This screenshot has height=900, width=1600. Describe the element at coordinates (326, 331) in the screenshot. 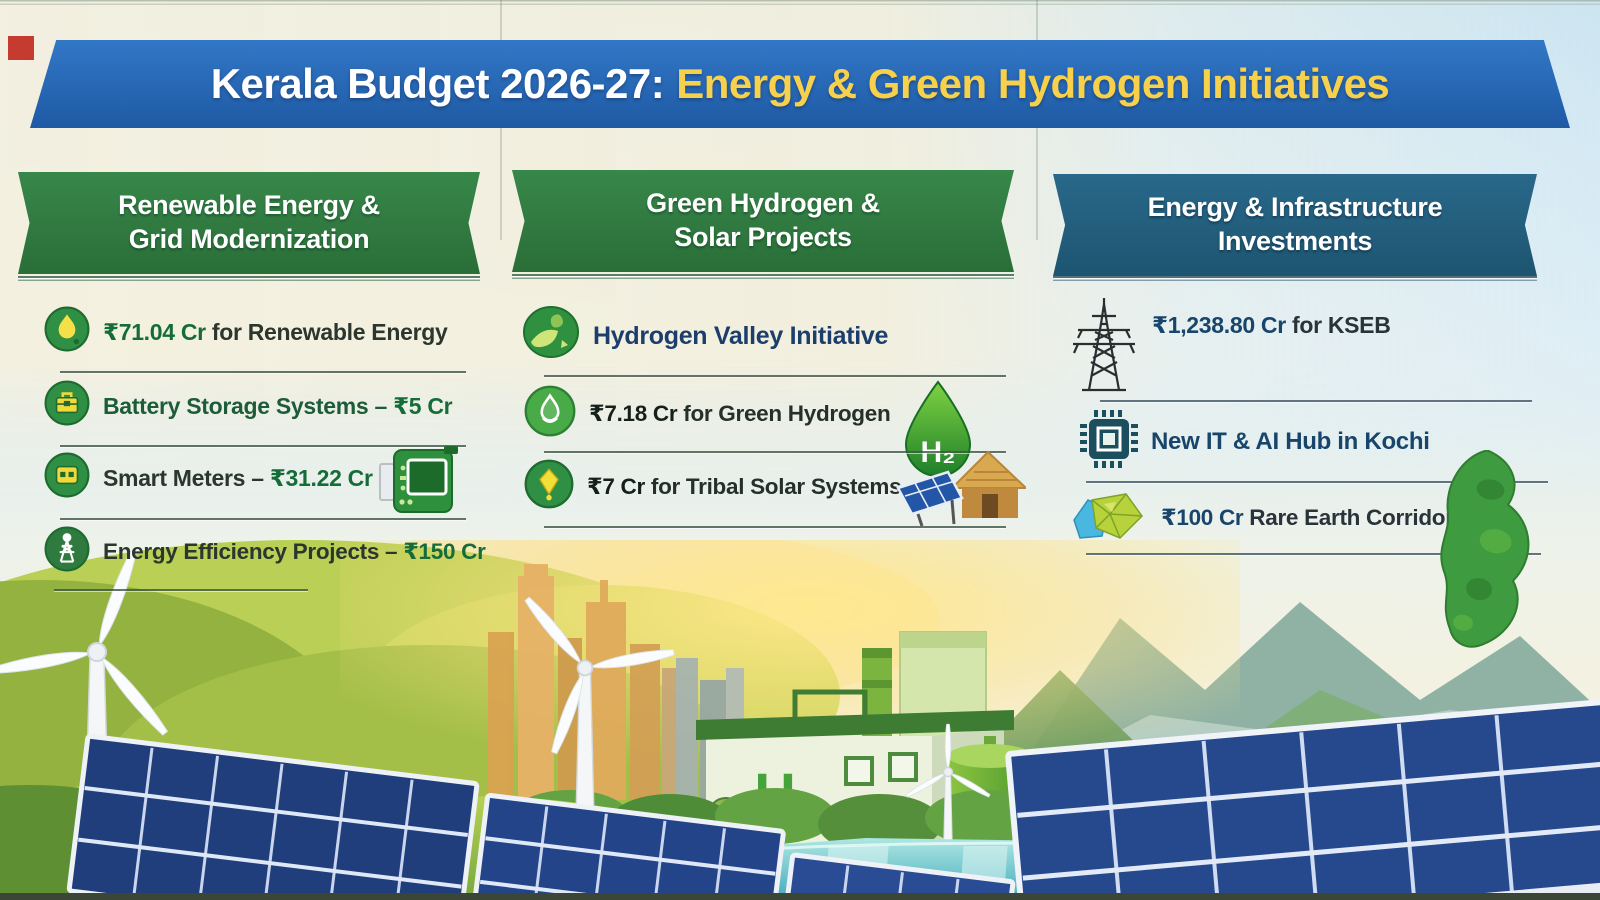

I see `item-text: for Renewable Energy` at that location.